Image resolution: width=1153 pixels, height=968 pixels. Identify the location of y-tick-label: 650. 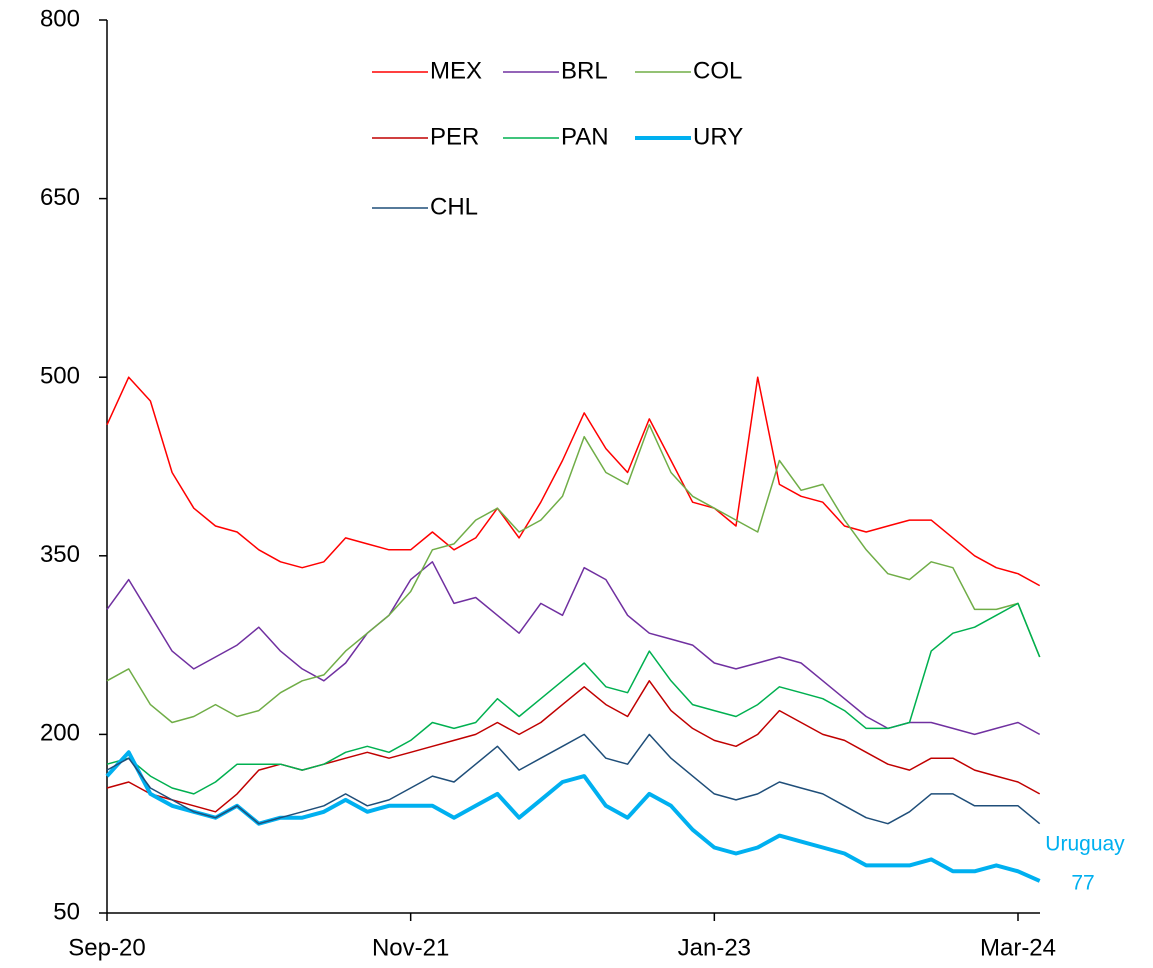
(60, 197).